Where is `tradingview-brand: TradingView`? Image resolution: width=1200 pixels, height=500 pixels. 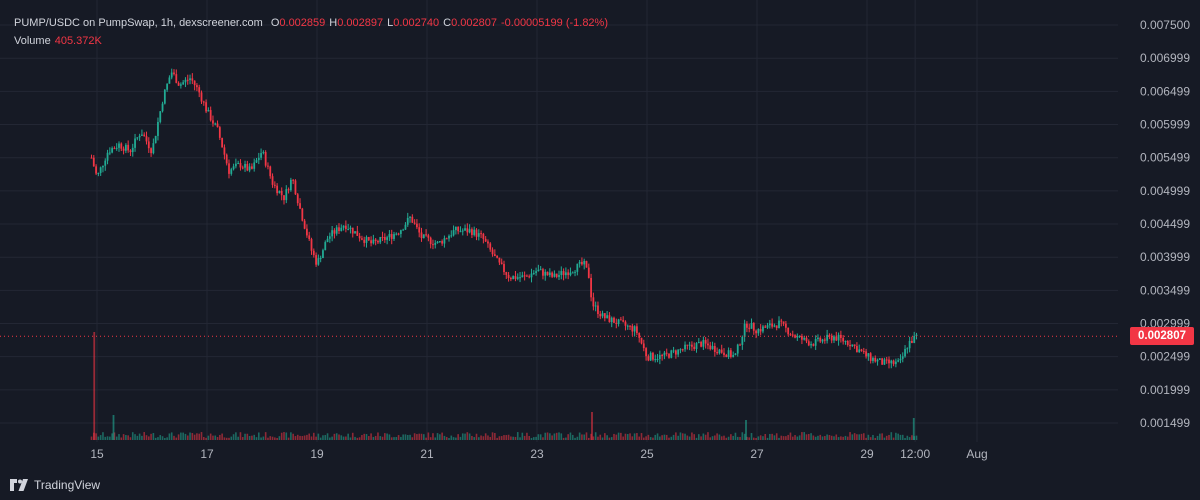
tradingview-brand: TradingView is located at coordinates (55, 485).